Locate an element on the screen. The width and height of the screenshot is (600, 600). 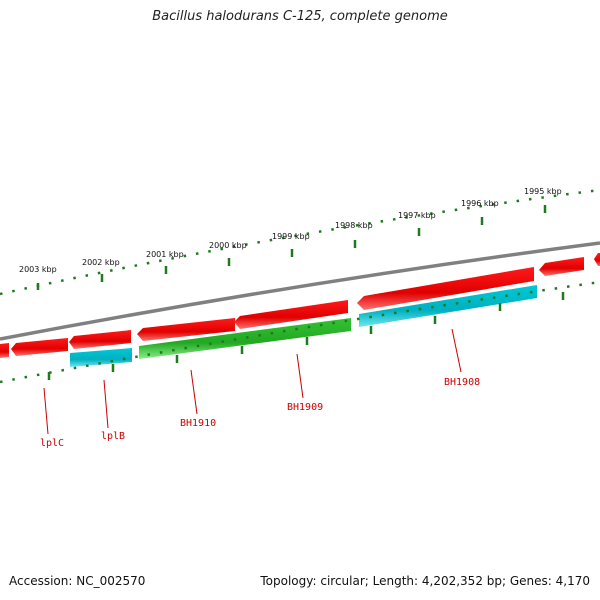
gene-bh1909 is located at coordinates (448, 306).